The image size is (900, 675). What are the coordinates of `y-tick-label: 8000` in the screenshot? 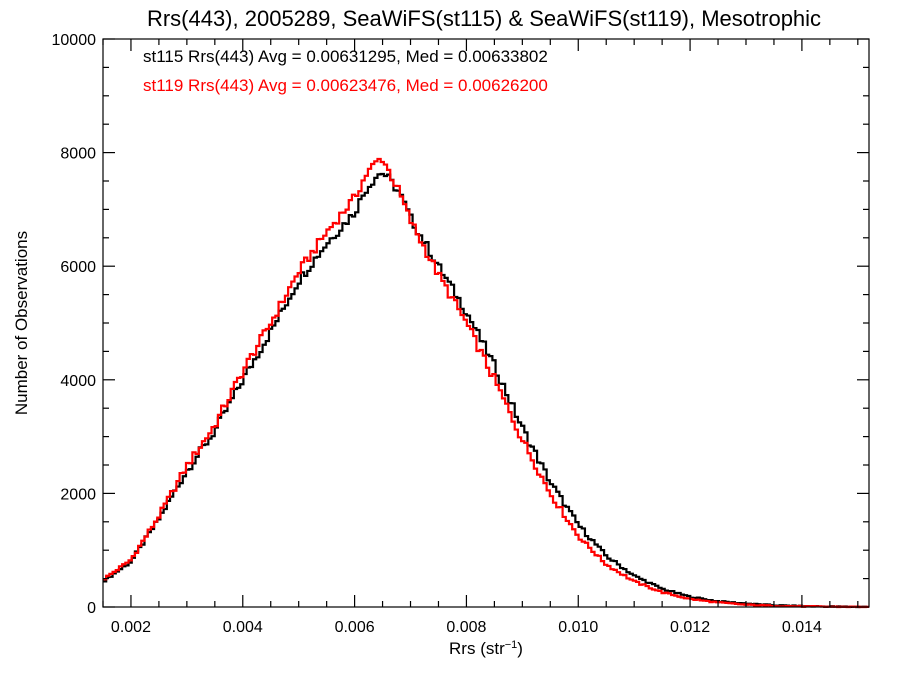 It's located at (78, 154).